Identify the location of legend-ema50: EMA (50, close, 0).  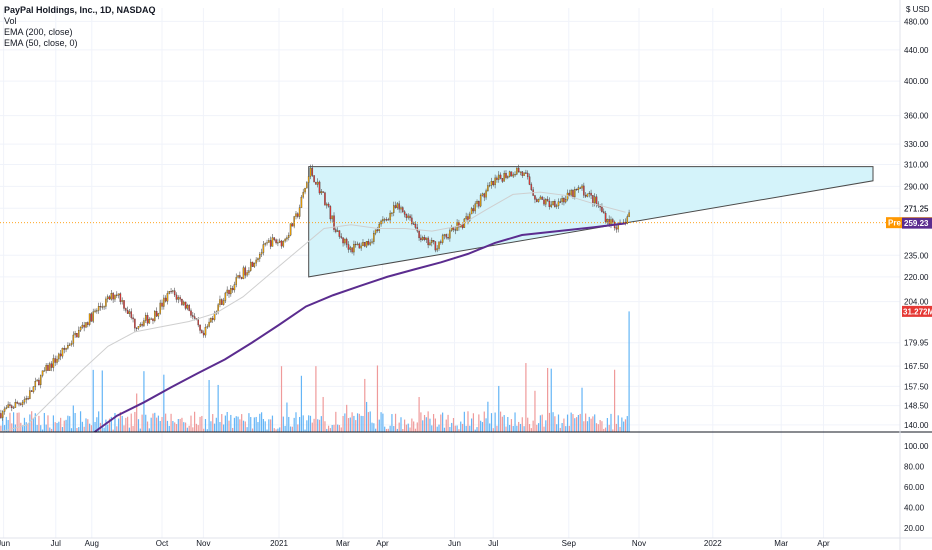
(41, 43).